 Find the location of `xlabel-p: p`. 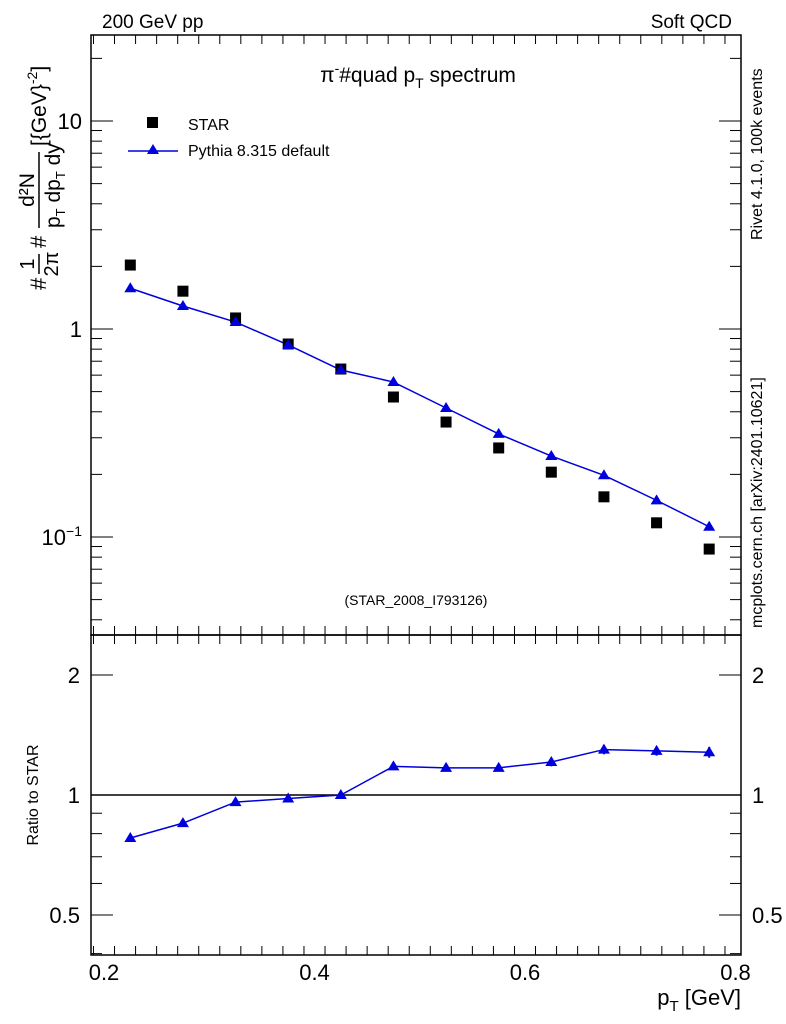

xlabel-p: p is located at coordinates (663, 997).